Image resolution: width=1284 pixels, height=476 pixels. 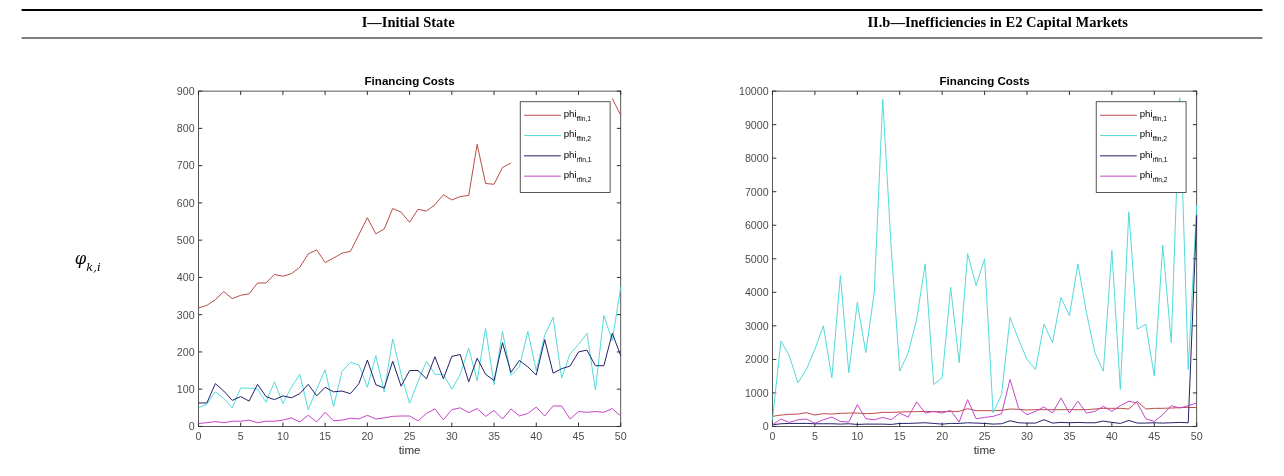 What do you see at coordinates (756, 258) in the screenshot?
I see `y-tick-label: 5000` at bounding box center [756, 258].